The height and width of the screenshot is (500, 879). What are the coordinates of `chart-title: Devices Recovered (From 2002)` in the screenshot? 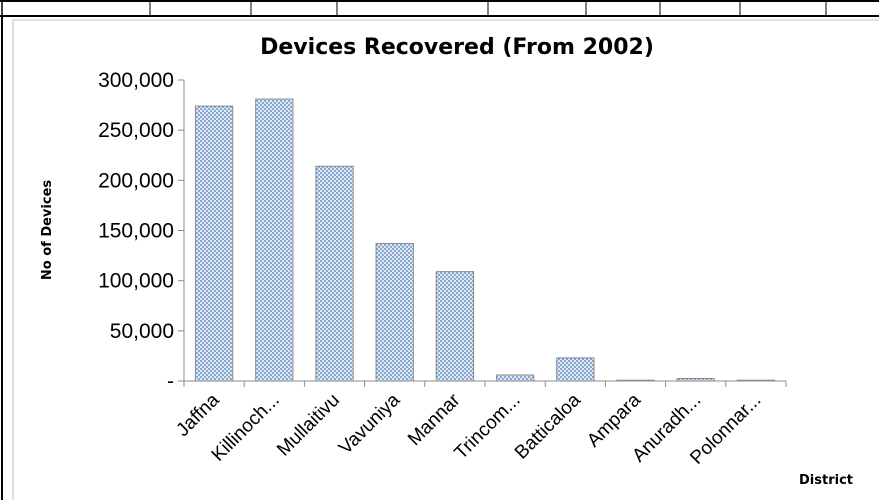 It's located at (457, 47).